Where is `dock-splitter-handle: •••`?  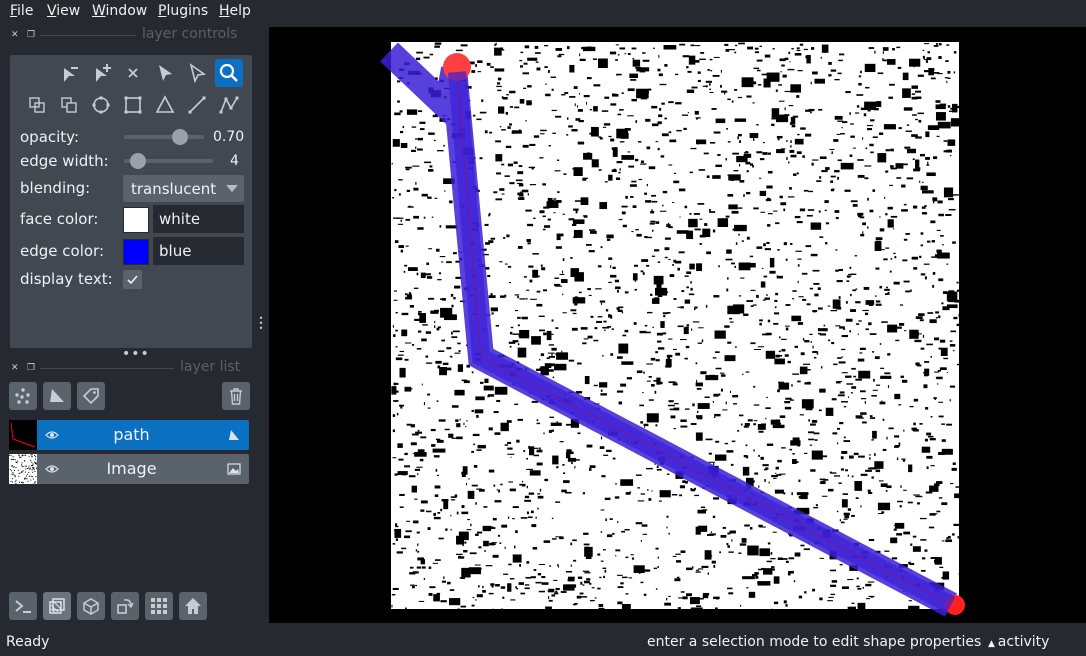
dock-splitter-handle: ••• is located at coordinates (136, 354).